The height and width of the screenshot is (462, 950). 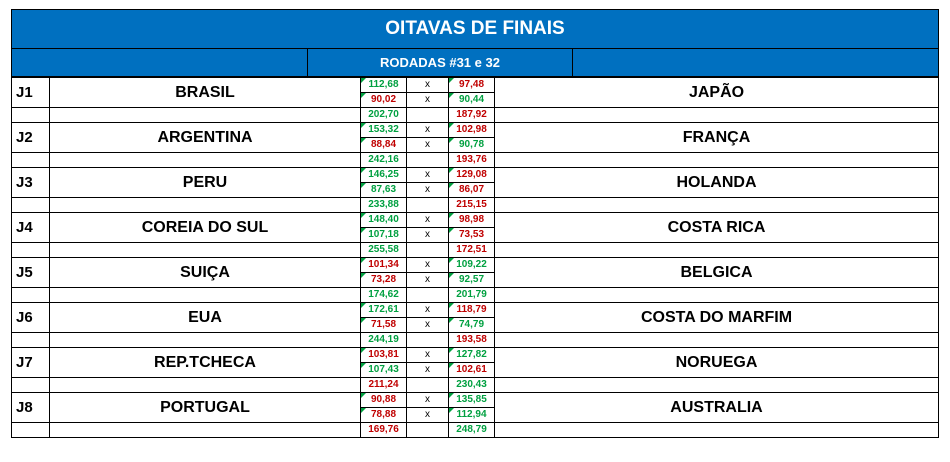 What do you see at coordinates (716, 272) in the screenshot?
I see `away-team: BELGICA` at bounding box center [716, 272].